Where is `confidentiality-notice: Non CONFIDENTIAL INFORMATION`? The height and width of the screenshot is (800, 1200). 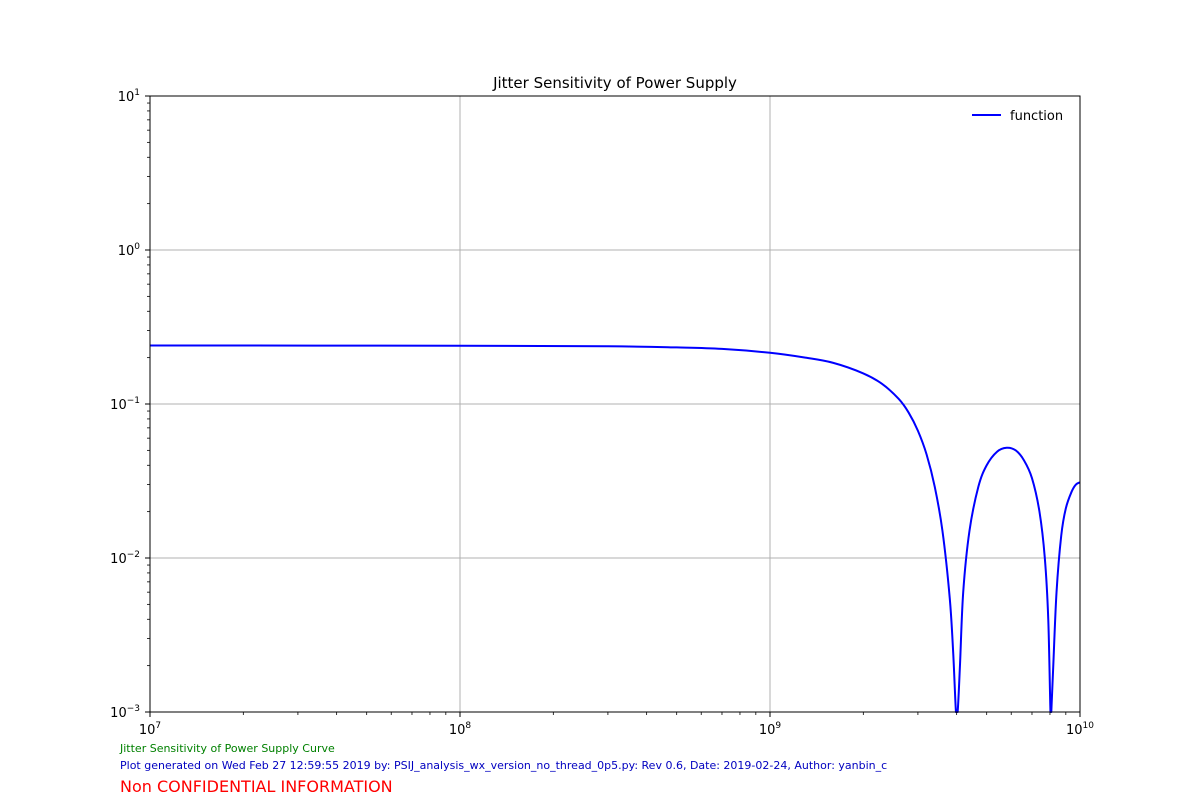 confidentiality-notice: Non CONFIDENTIAL INFORMATION is located at coordinates (256, 786).